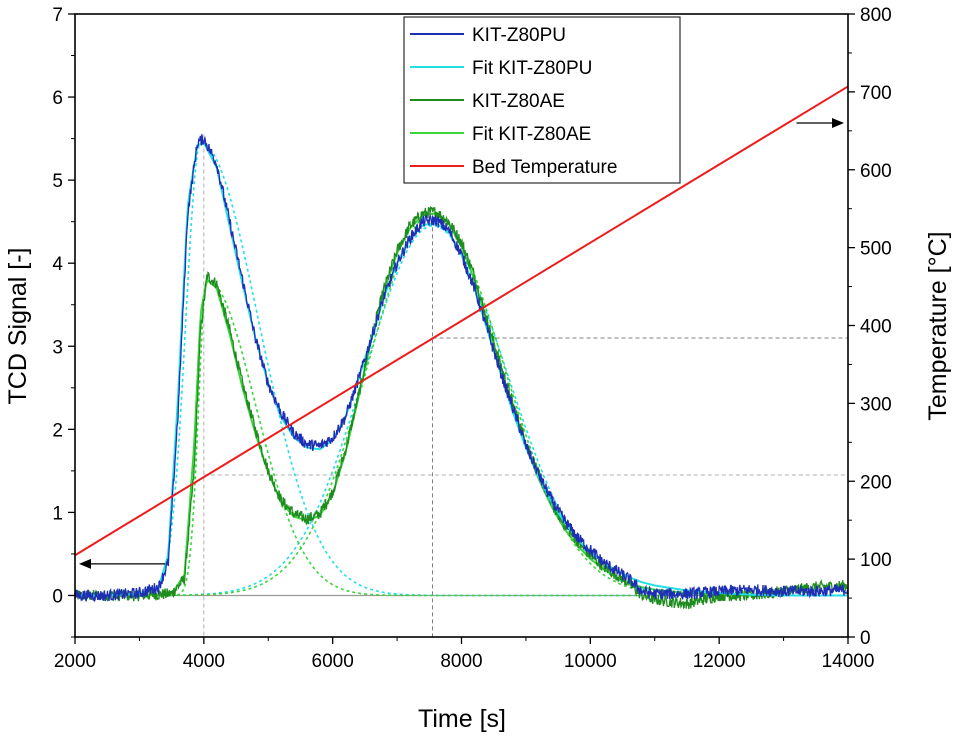 The height and width of the screenshot is (738, 960). I want to click on y-tick-label: 2, so click(57, 430).